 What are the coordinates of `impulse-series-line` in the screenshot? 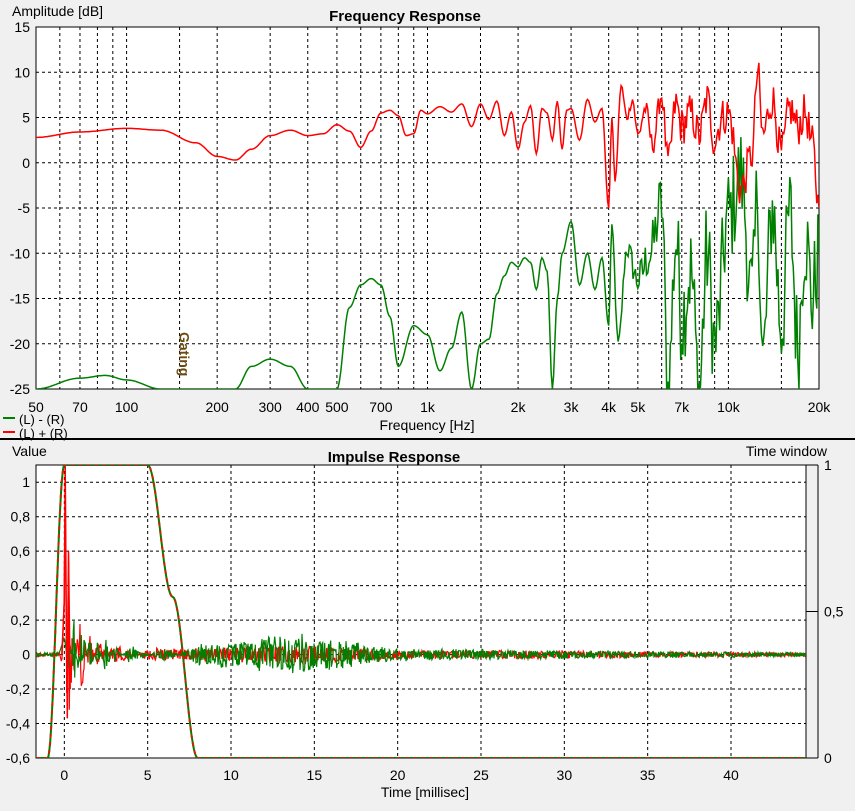 It's located at (421, 649).